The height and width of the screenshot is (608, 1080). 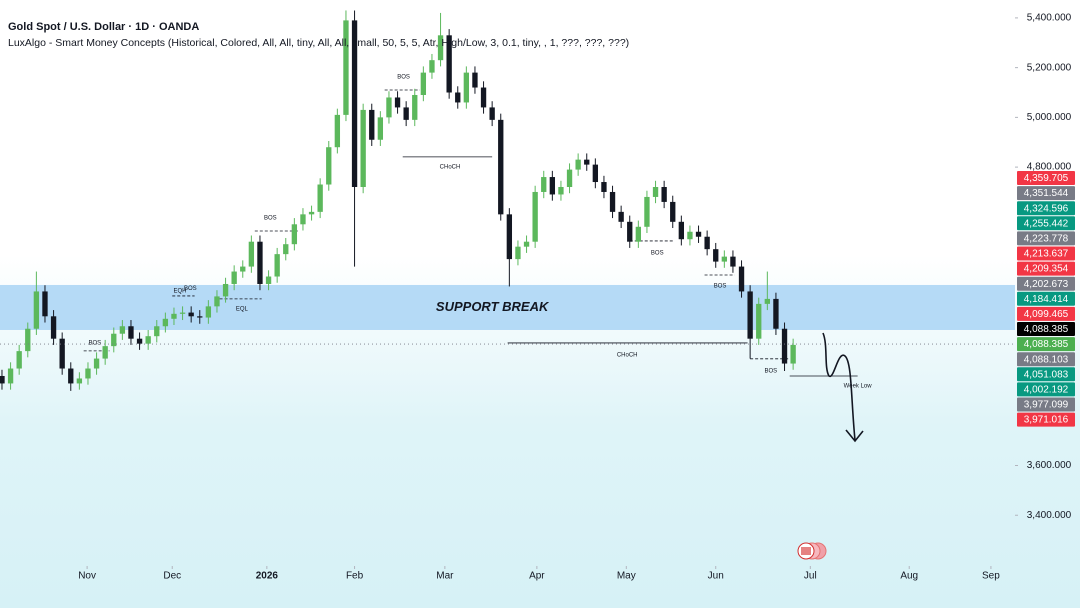 I want to click on flag-icon, so click(x=812, y=551).